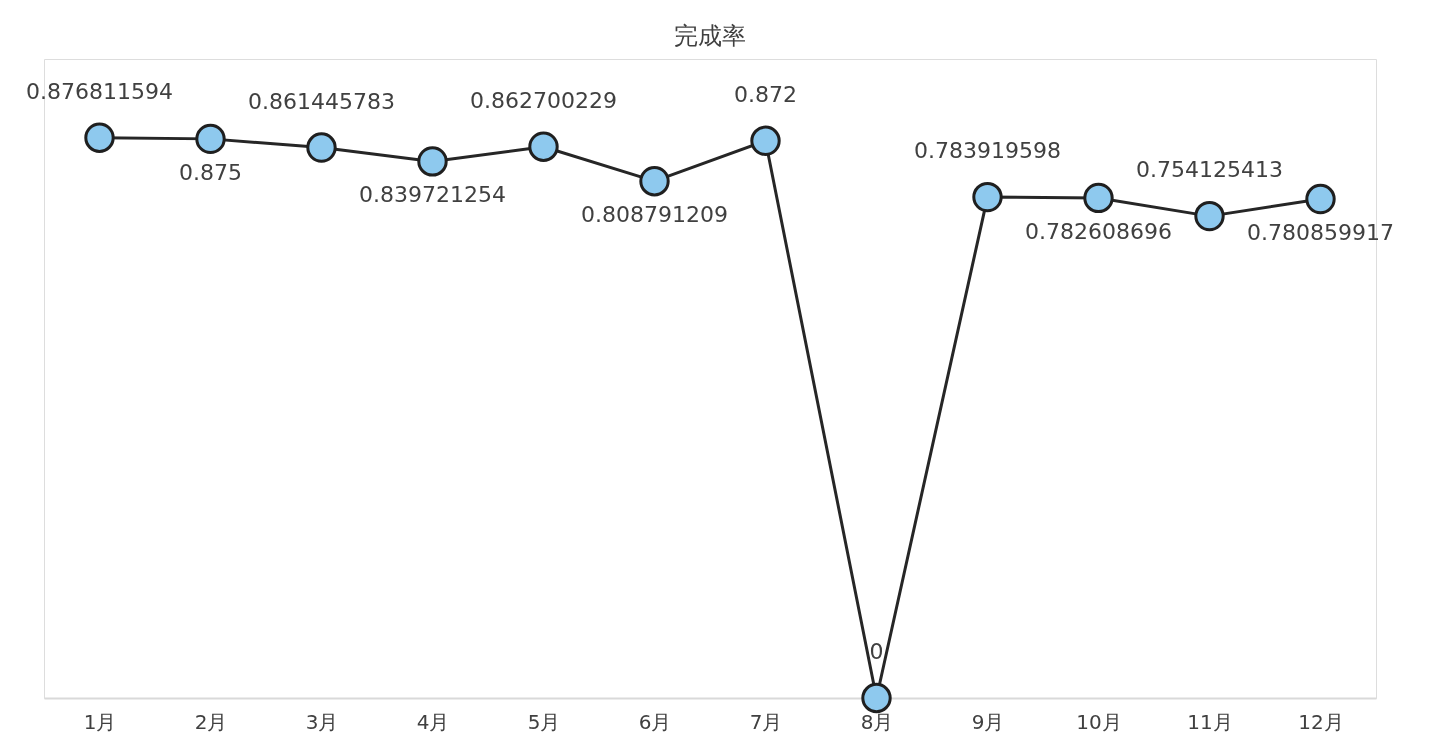  I want to click on data-label: 0.808791209, so click(654, 215).